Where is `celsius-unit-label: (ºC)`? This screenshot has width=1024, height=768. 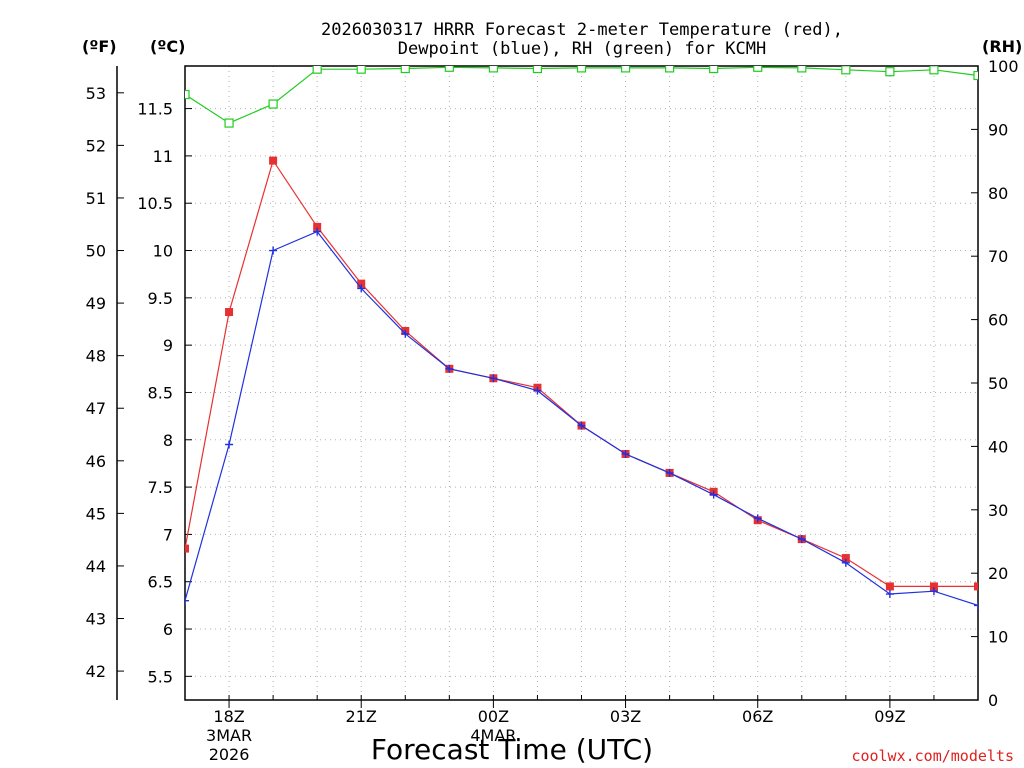
celsius-unit-label: (ºC) is located at coordinates (167, 46).